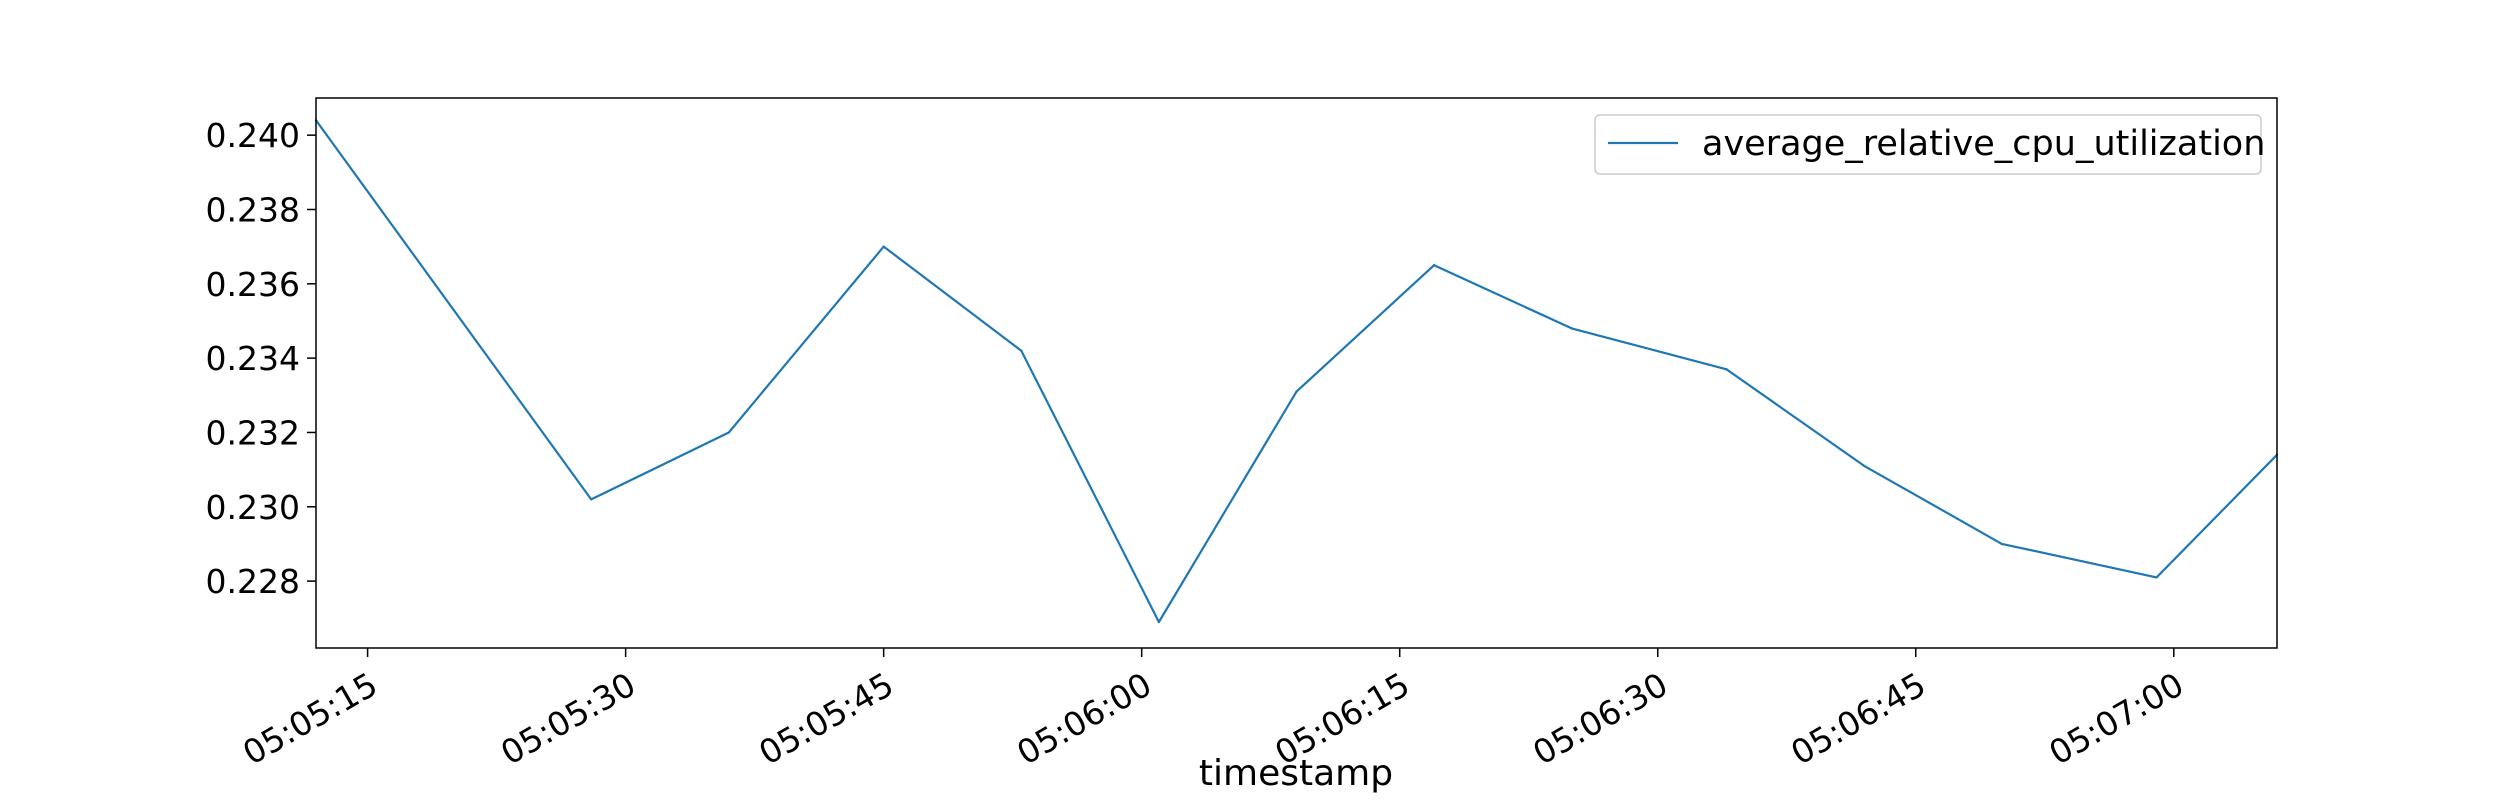 The width and height of the screenshot is (2500, 800). What do you see at coordinates (253, 135) in the screenshot?
I see `y-tick-label: 0.240` at bounding box center [253, 135].